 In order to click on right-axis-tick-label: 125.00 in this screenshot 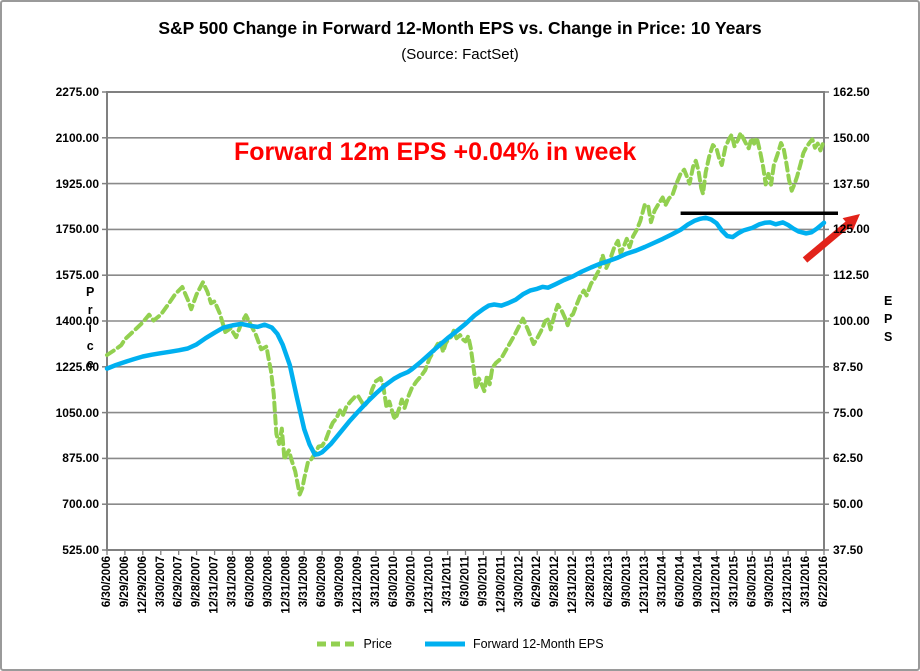, I will do `click(851, 229)`.